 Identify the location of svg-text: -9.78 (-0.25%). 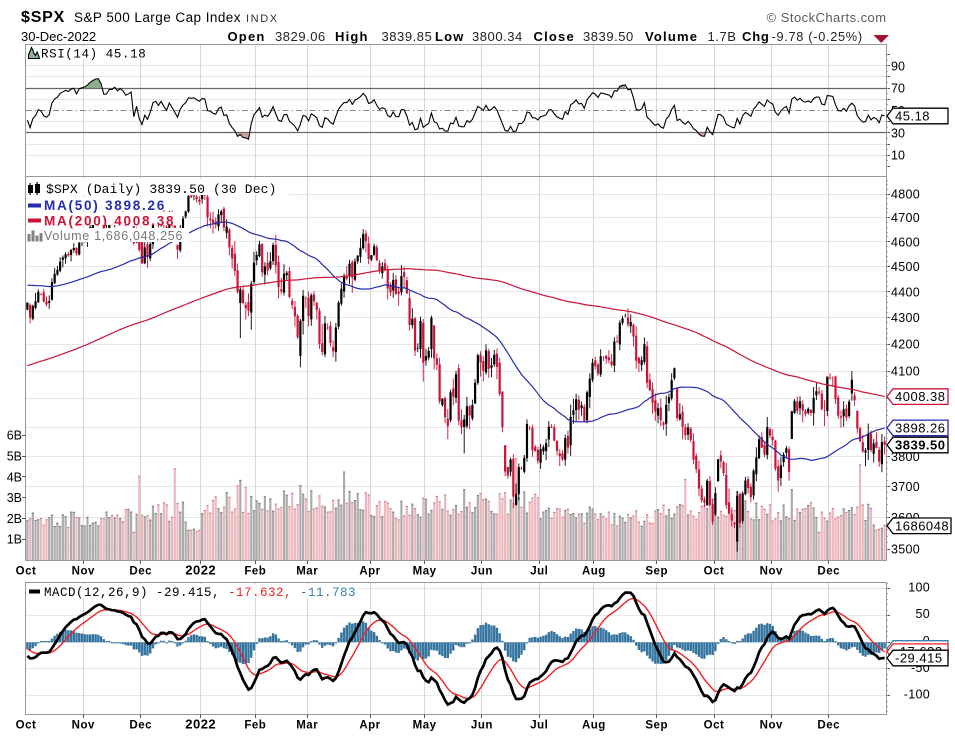
(817, 36).